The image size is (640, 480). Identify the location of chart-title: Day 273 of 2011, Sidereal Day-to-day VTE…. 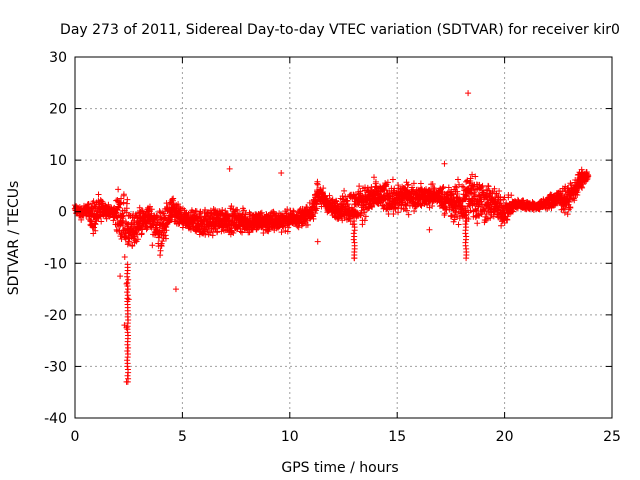
(340, 30).